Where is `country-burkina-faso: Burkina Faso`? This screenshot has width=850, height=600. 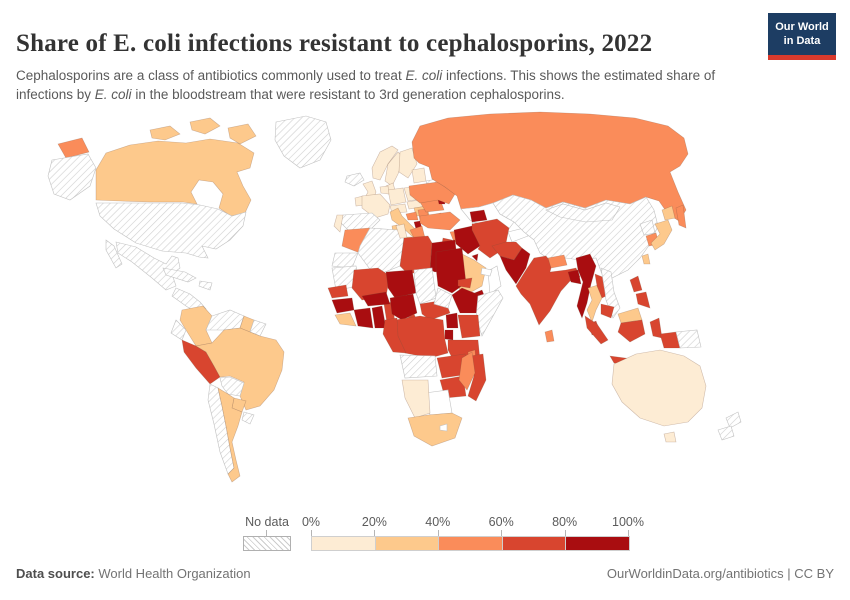 country-burkina-faso: Burkina Faso is located at coordinates (376, 299).